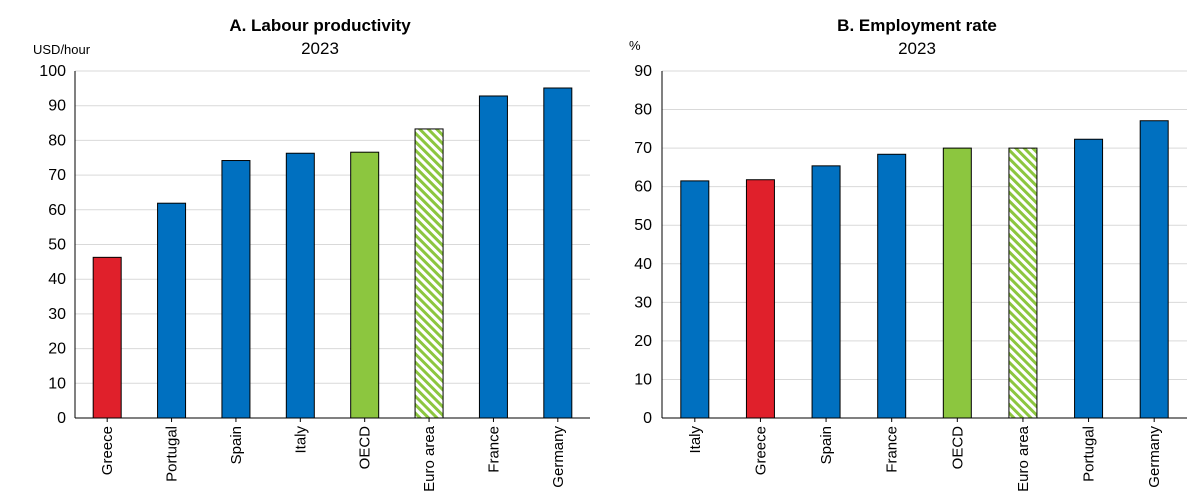 This screenshot has height=492, width=1197. Describe the element at coordinates (52, 71) in the screenshot. I see `y-tick-label: 100` at that location.